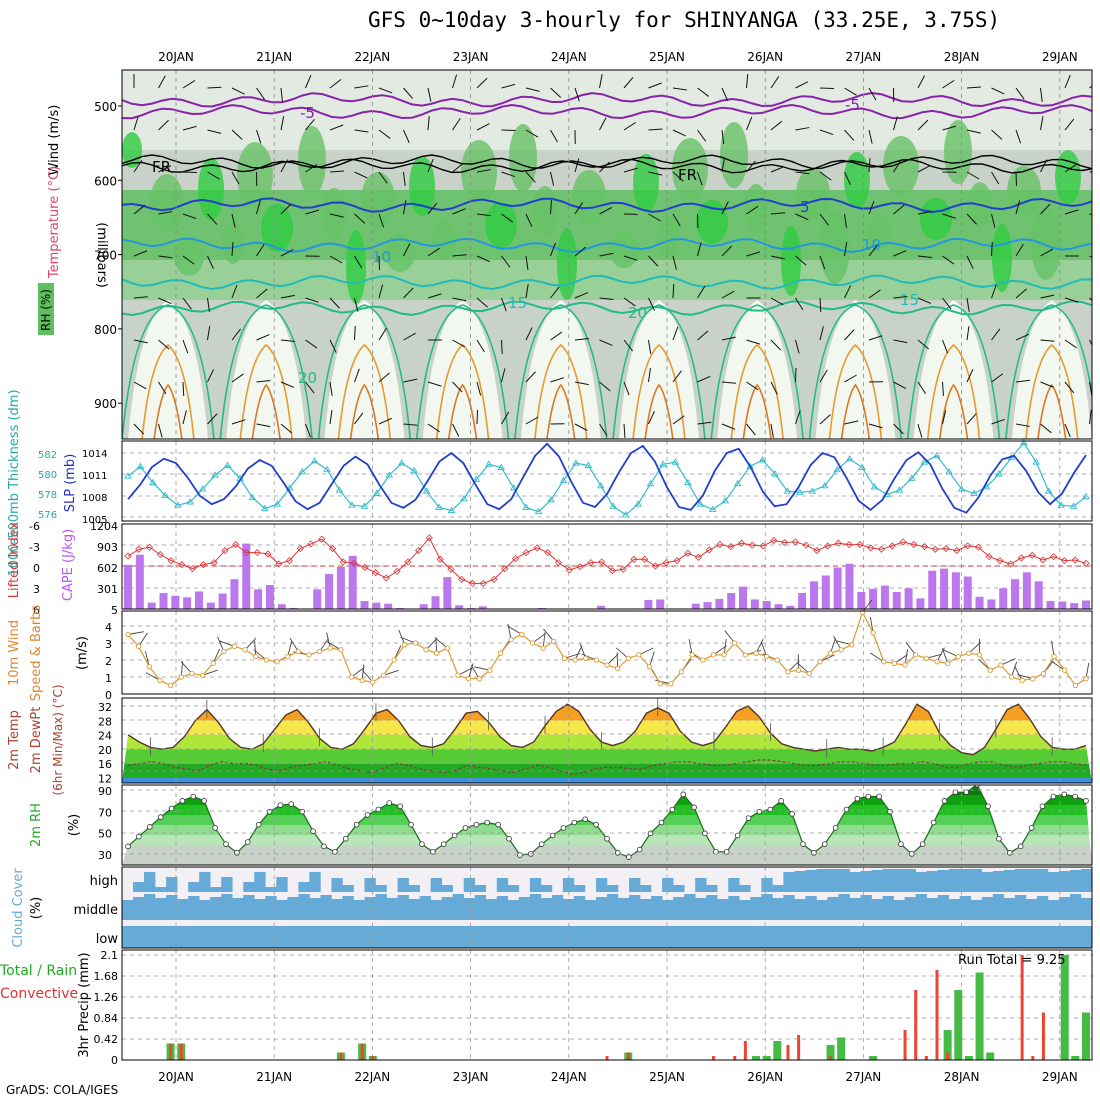  What do you see at coordinates (47, 475) in the screenshot?
I see `thickness-tick: 580` at bounding box center [47, 475].